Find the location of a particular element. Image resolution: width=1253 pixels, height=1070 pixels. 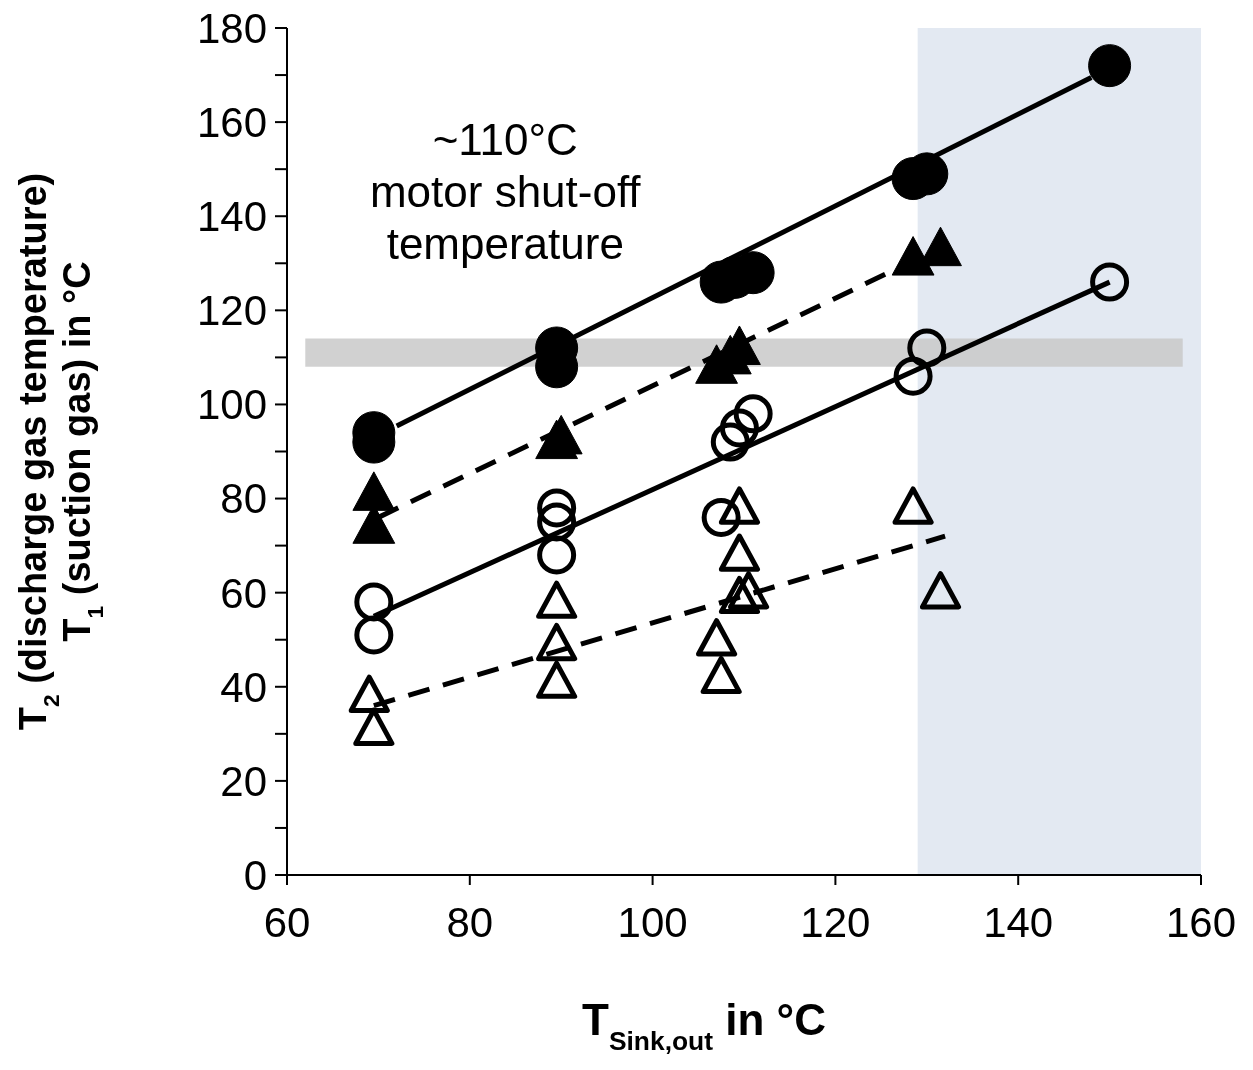

y-tick-label: 80 is located at coordinates (243, 499).